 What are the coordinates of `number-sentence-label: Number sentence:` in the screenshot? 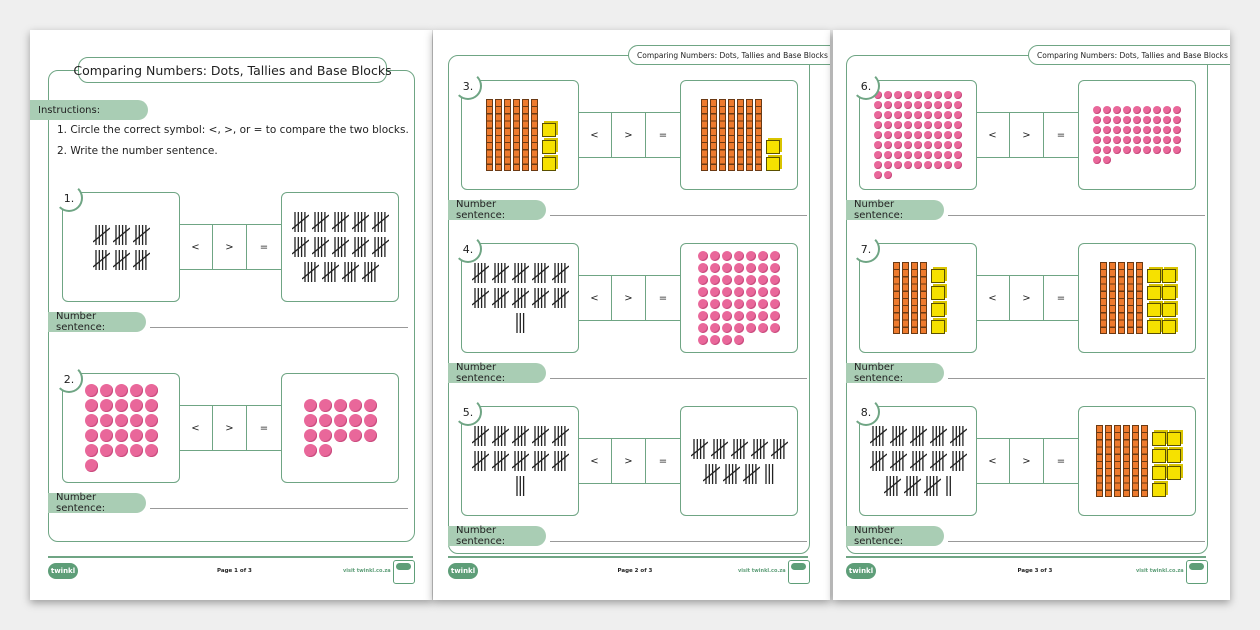 It's located at (497, 210).